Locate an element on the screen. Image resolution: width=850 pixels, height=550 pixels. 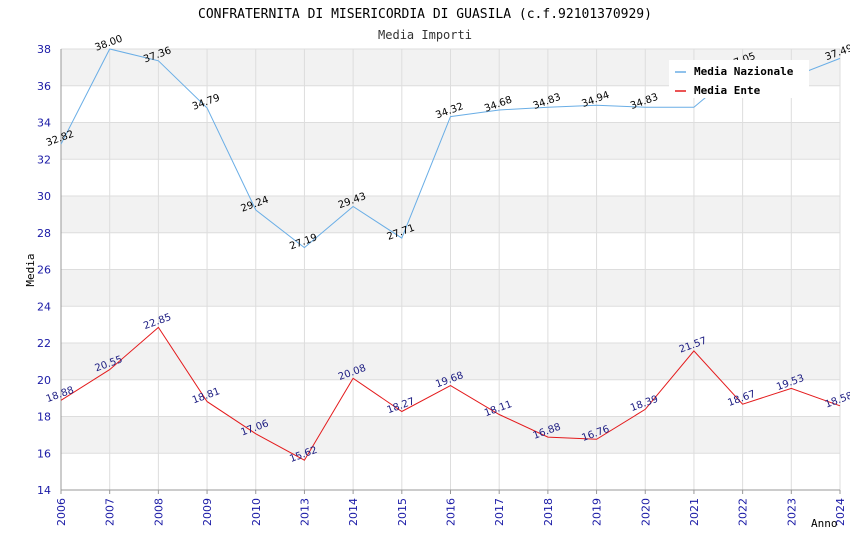
x-axis-title: Anno is located at coordinates (824, 523).